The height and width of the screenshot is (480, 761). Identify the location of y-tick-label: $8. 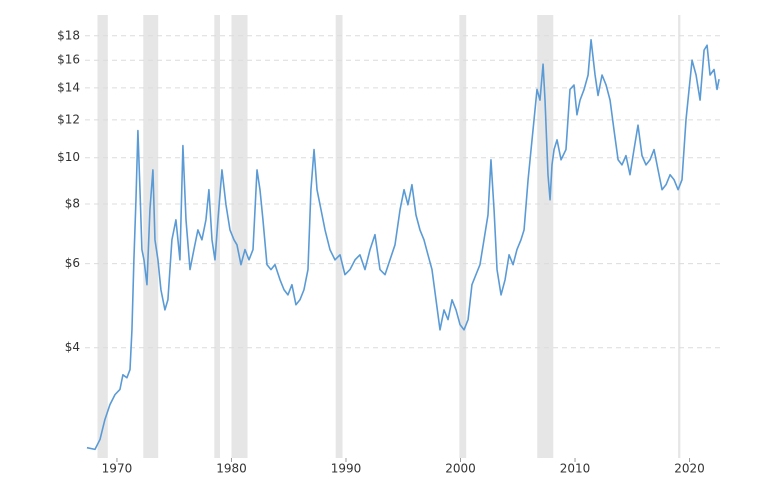
(72, 203).